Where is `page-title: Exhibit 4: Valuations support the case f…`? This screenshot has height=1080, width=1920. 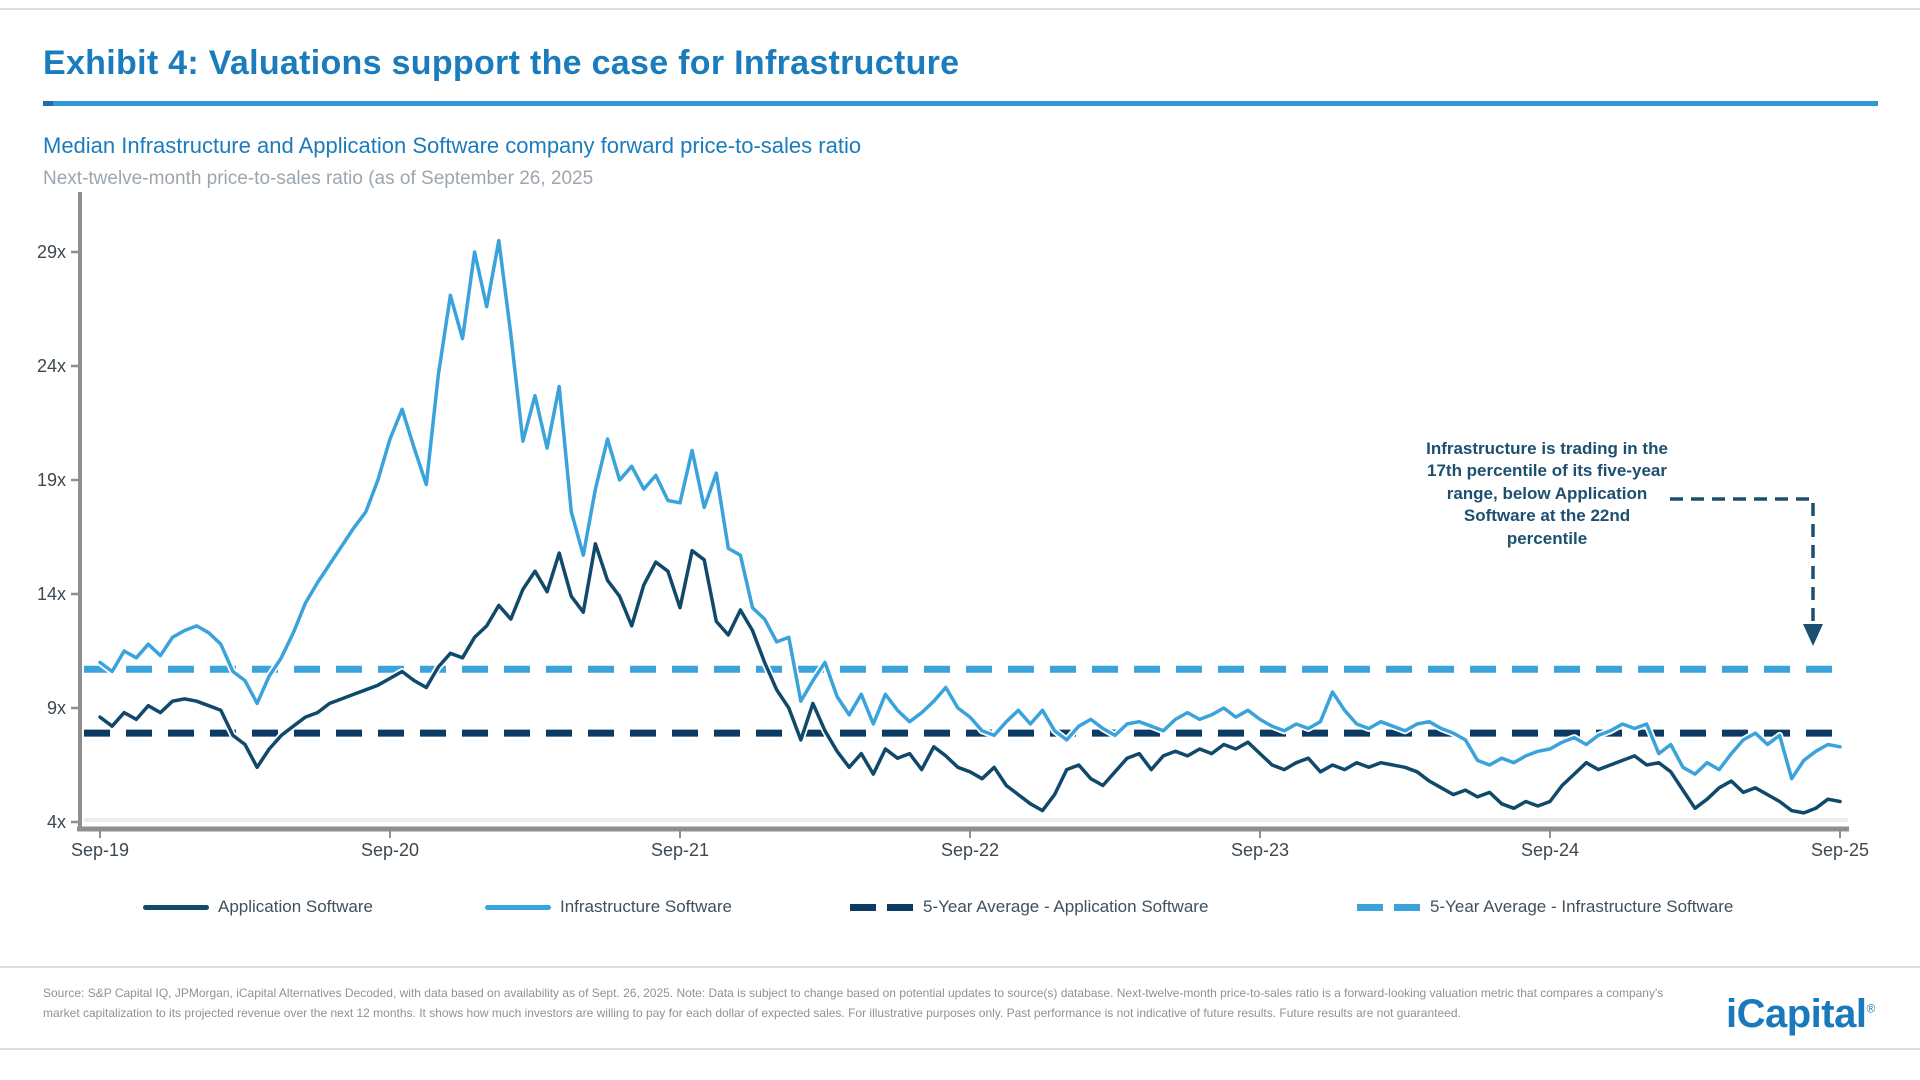 page-title: Exhibit 4: Valuations support the case f… is located at coordinates (501, 63).